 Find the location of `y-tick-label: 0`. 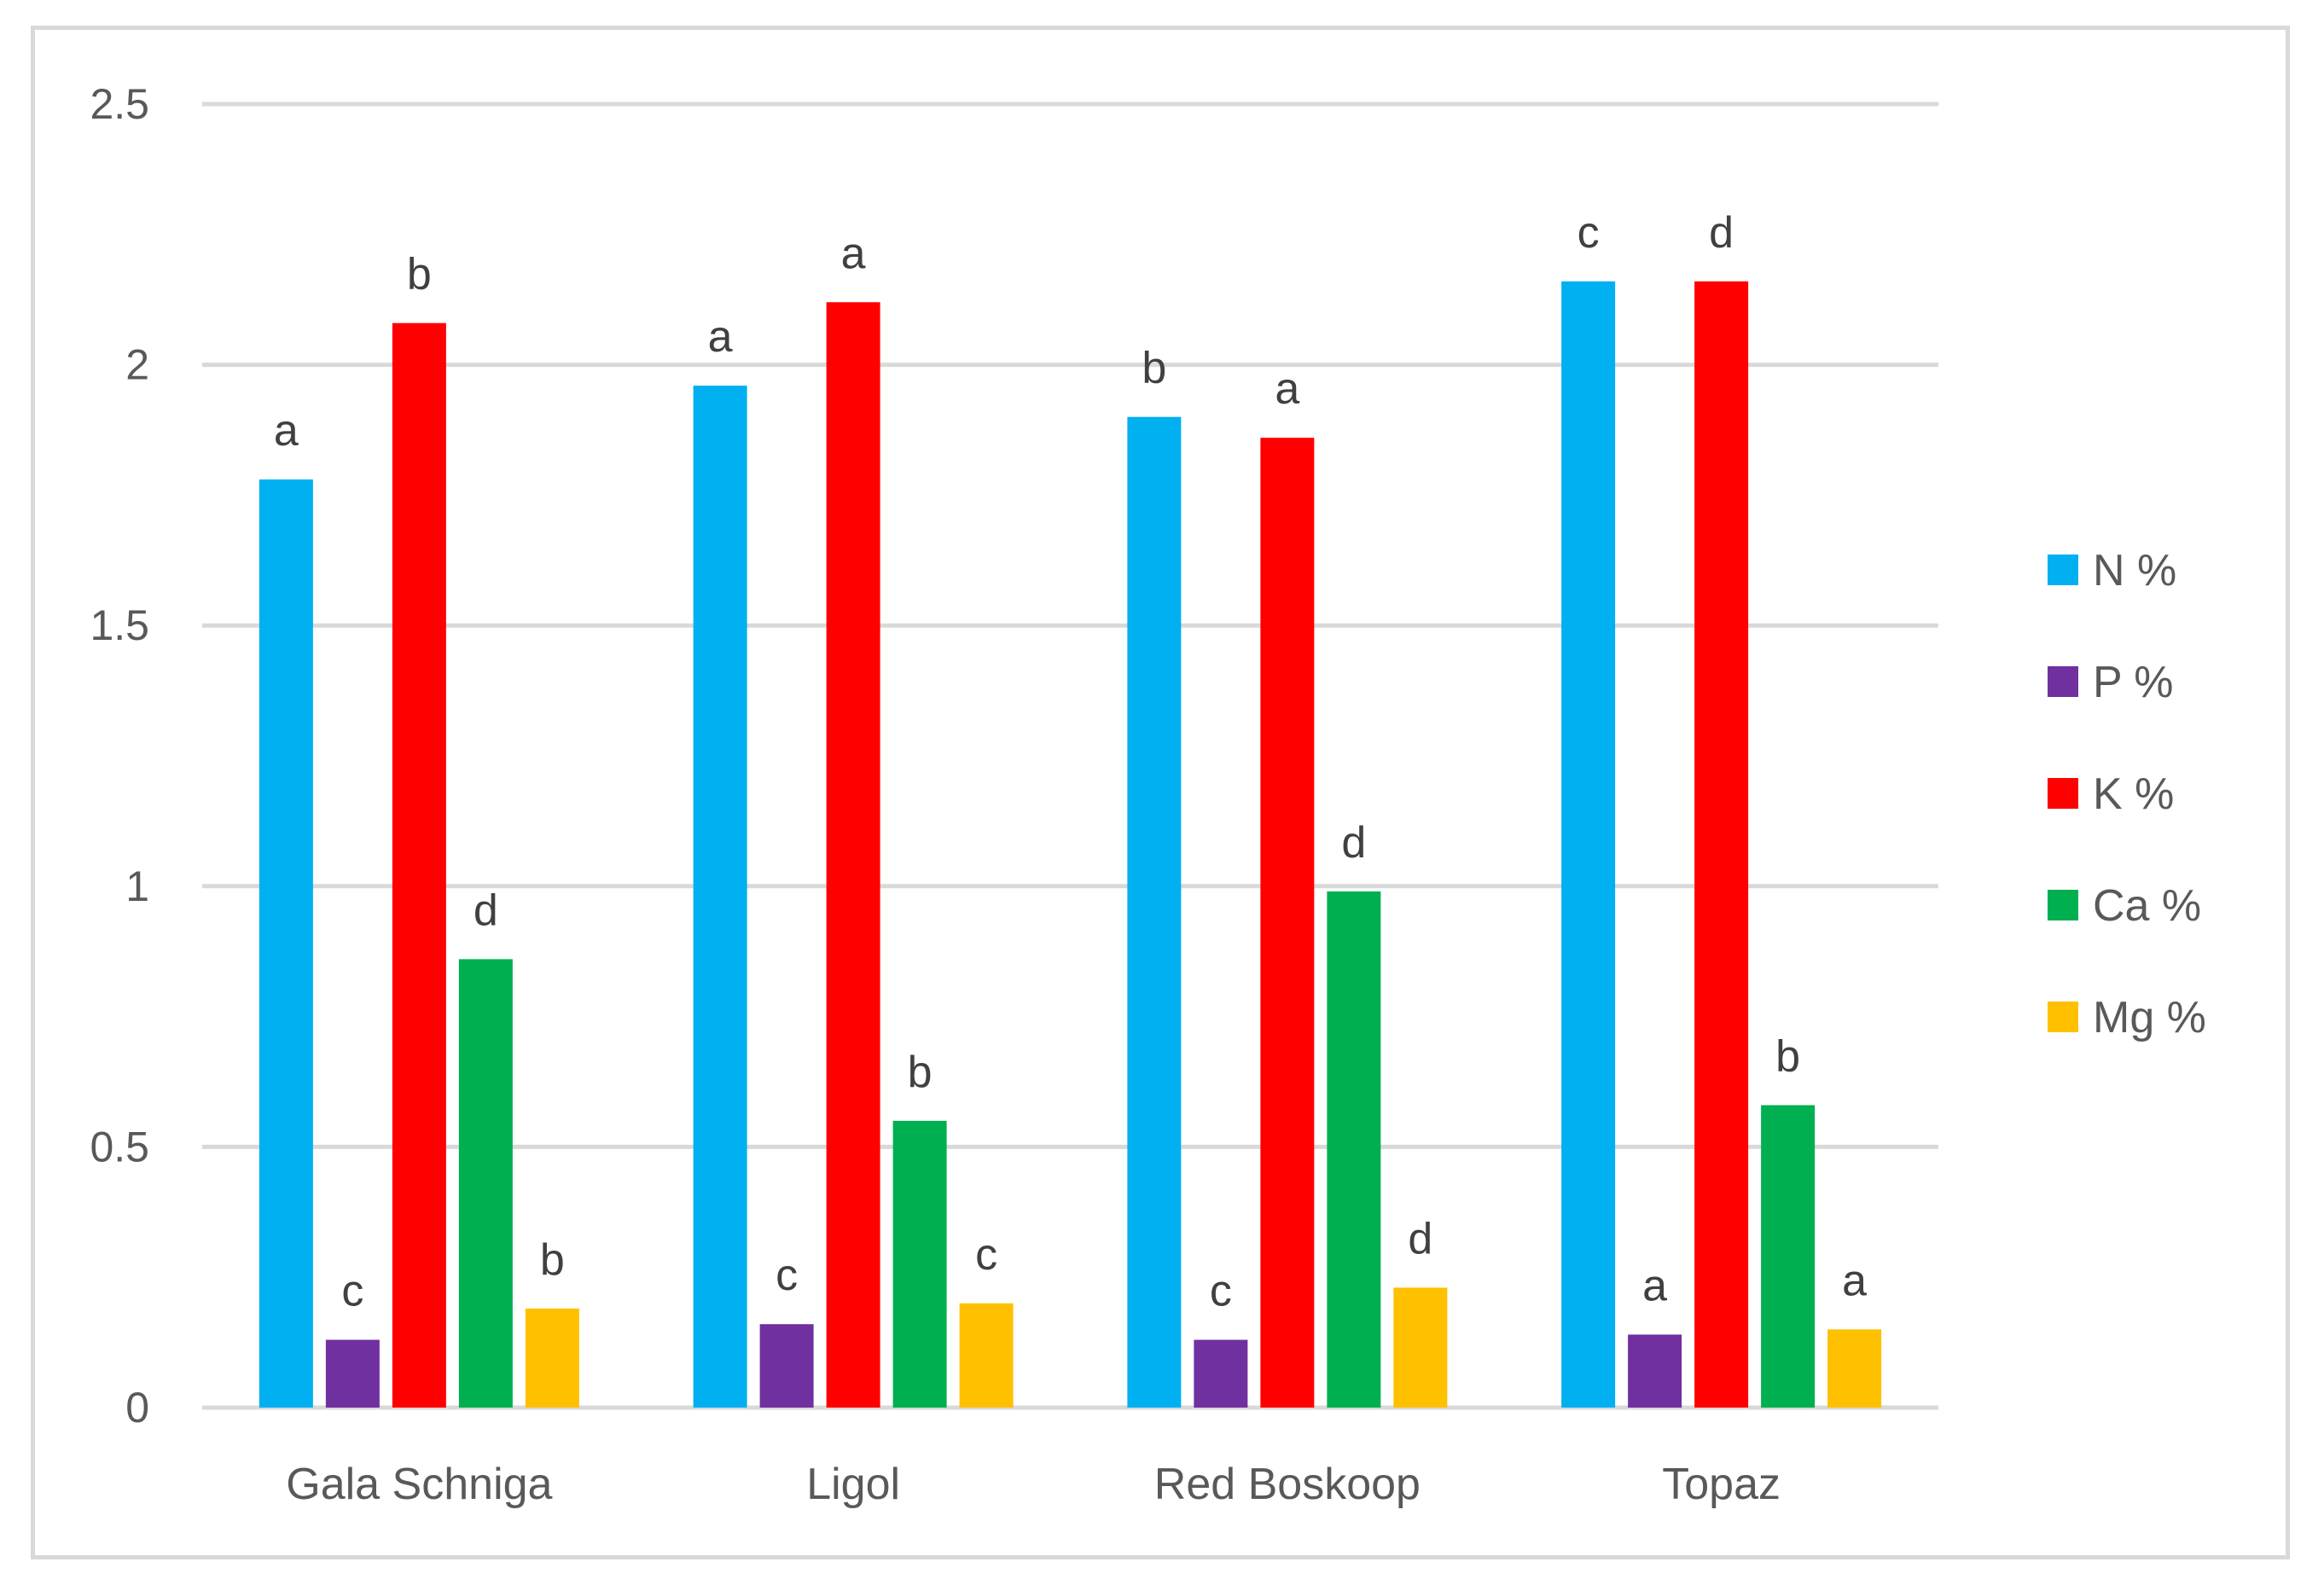

y-tick-label: 0 is located at coordinates (137, 1407).